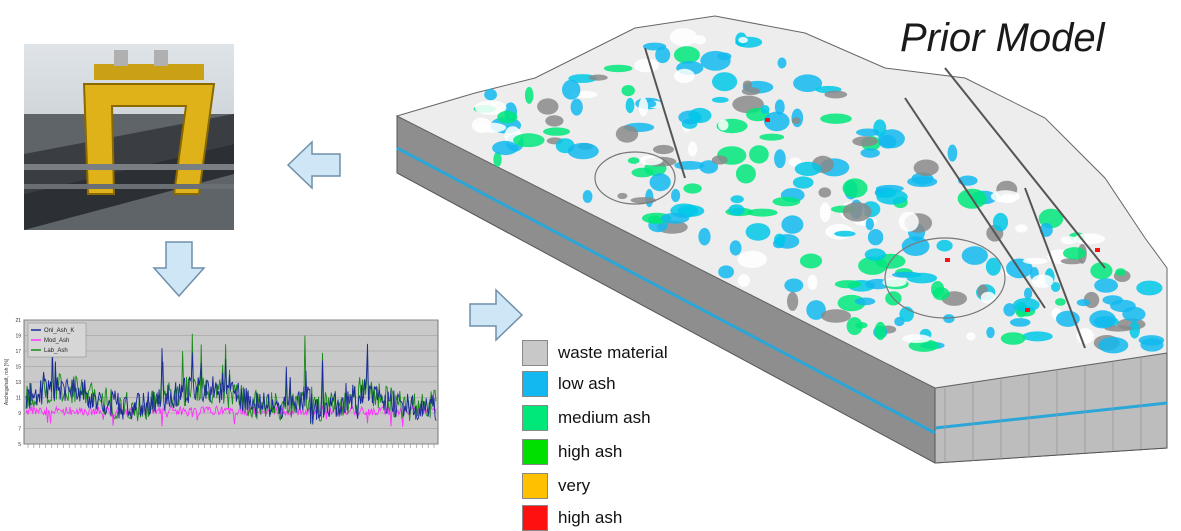 The height and width of the screenshot is (531, 1181). What do you see at coordinates (19, 414) in the screenshot?
I see `y-tick-label: 9` at bounding box center [19, 414].